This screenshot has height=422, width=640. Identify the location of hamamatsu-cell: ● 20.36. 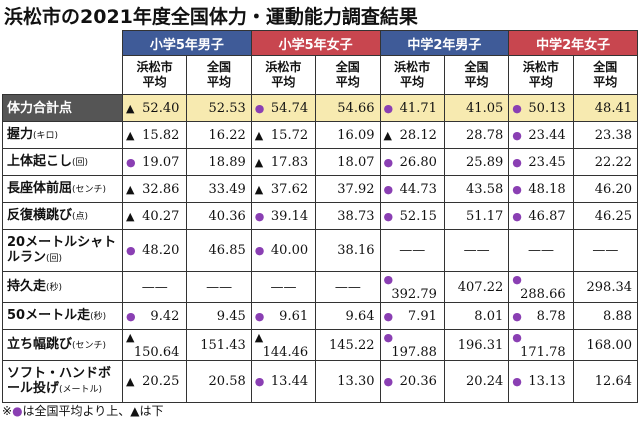
(412, 381).